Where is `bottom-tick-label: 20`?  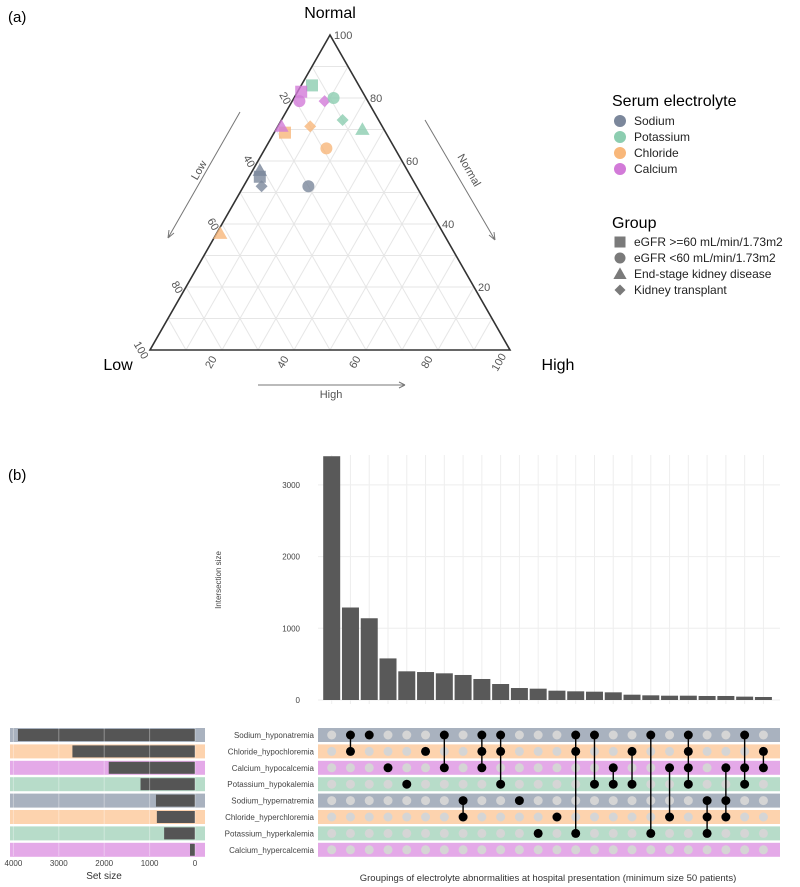 bottom-tick-label: 20 is located at coordinates (211, 362).